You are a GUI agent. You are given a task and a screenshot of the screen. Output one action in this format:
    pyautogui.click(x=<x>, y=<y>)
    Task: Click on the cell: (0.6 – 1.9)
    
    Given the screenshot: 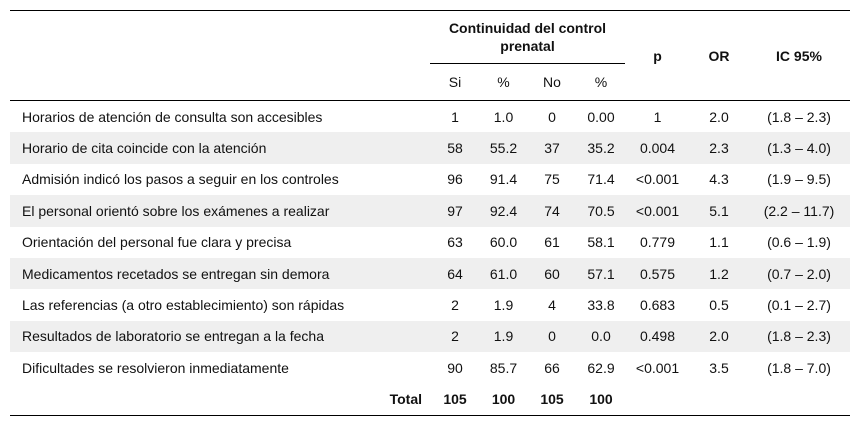 What is the action you would take?
    pyautogui.click(x=799, y=242)
    